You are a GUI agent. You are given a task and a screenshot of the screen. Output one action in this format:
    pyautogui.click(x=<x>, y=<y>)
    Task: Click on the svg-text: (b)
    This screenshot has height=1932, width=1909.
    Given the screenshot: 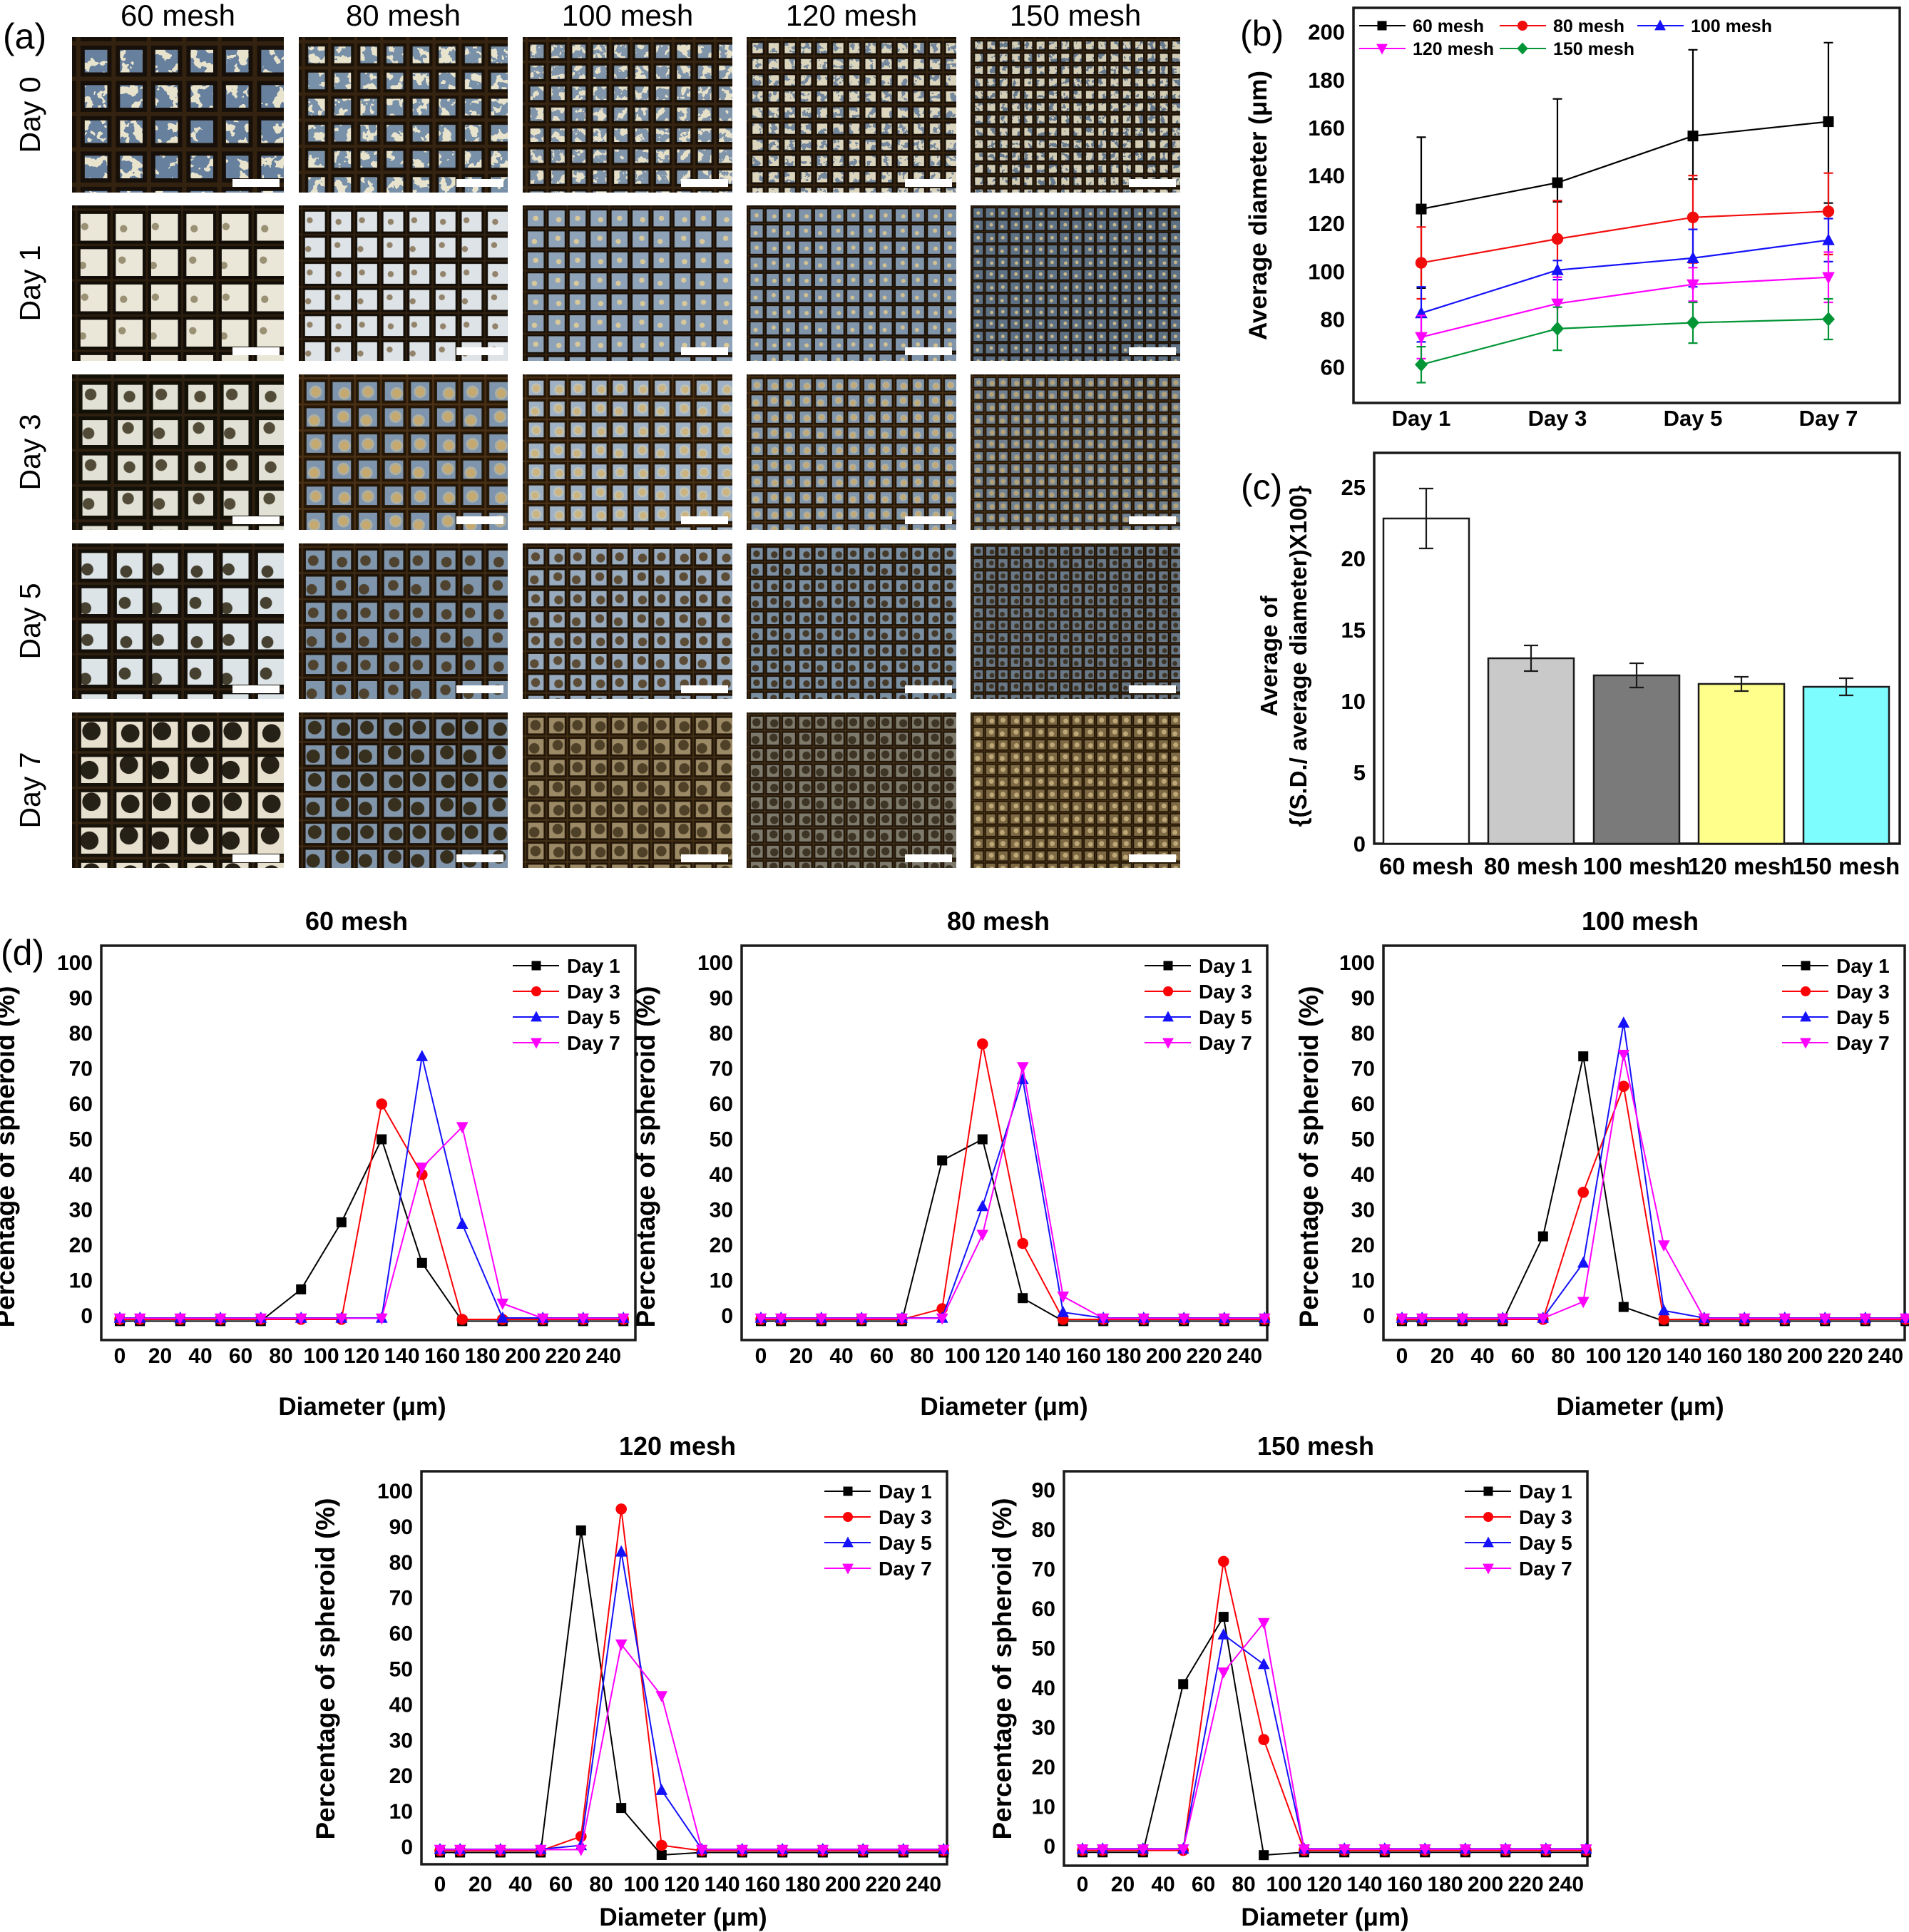 What is the action you would take?
    pyautogui.click(x=1262, y=33)
    